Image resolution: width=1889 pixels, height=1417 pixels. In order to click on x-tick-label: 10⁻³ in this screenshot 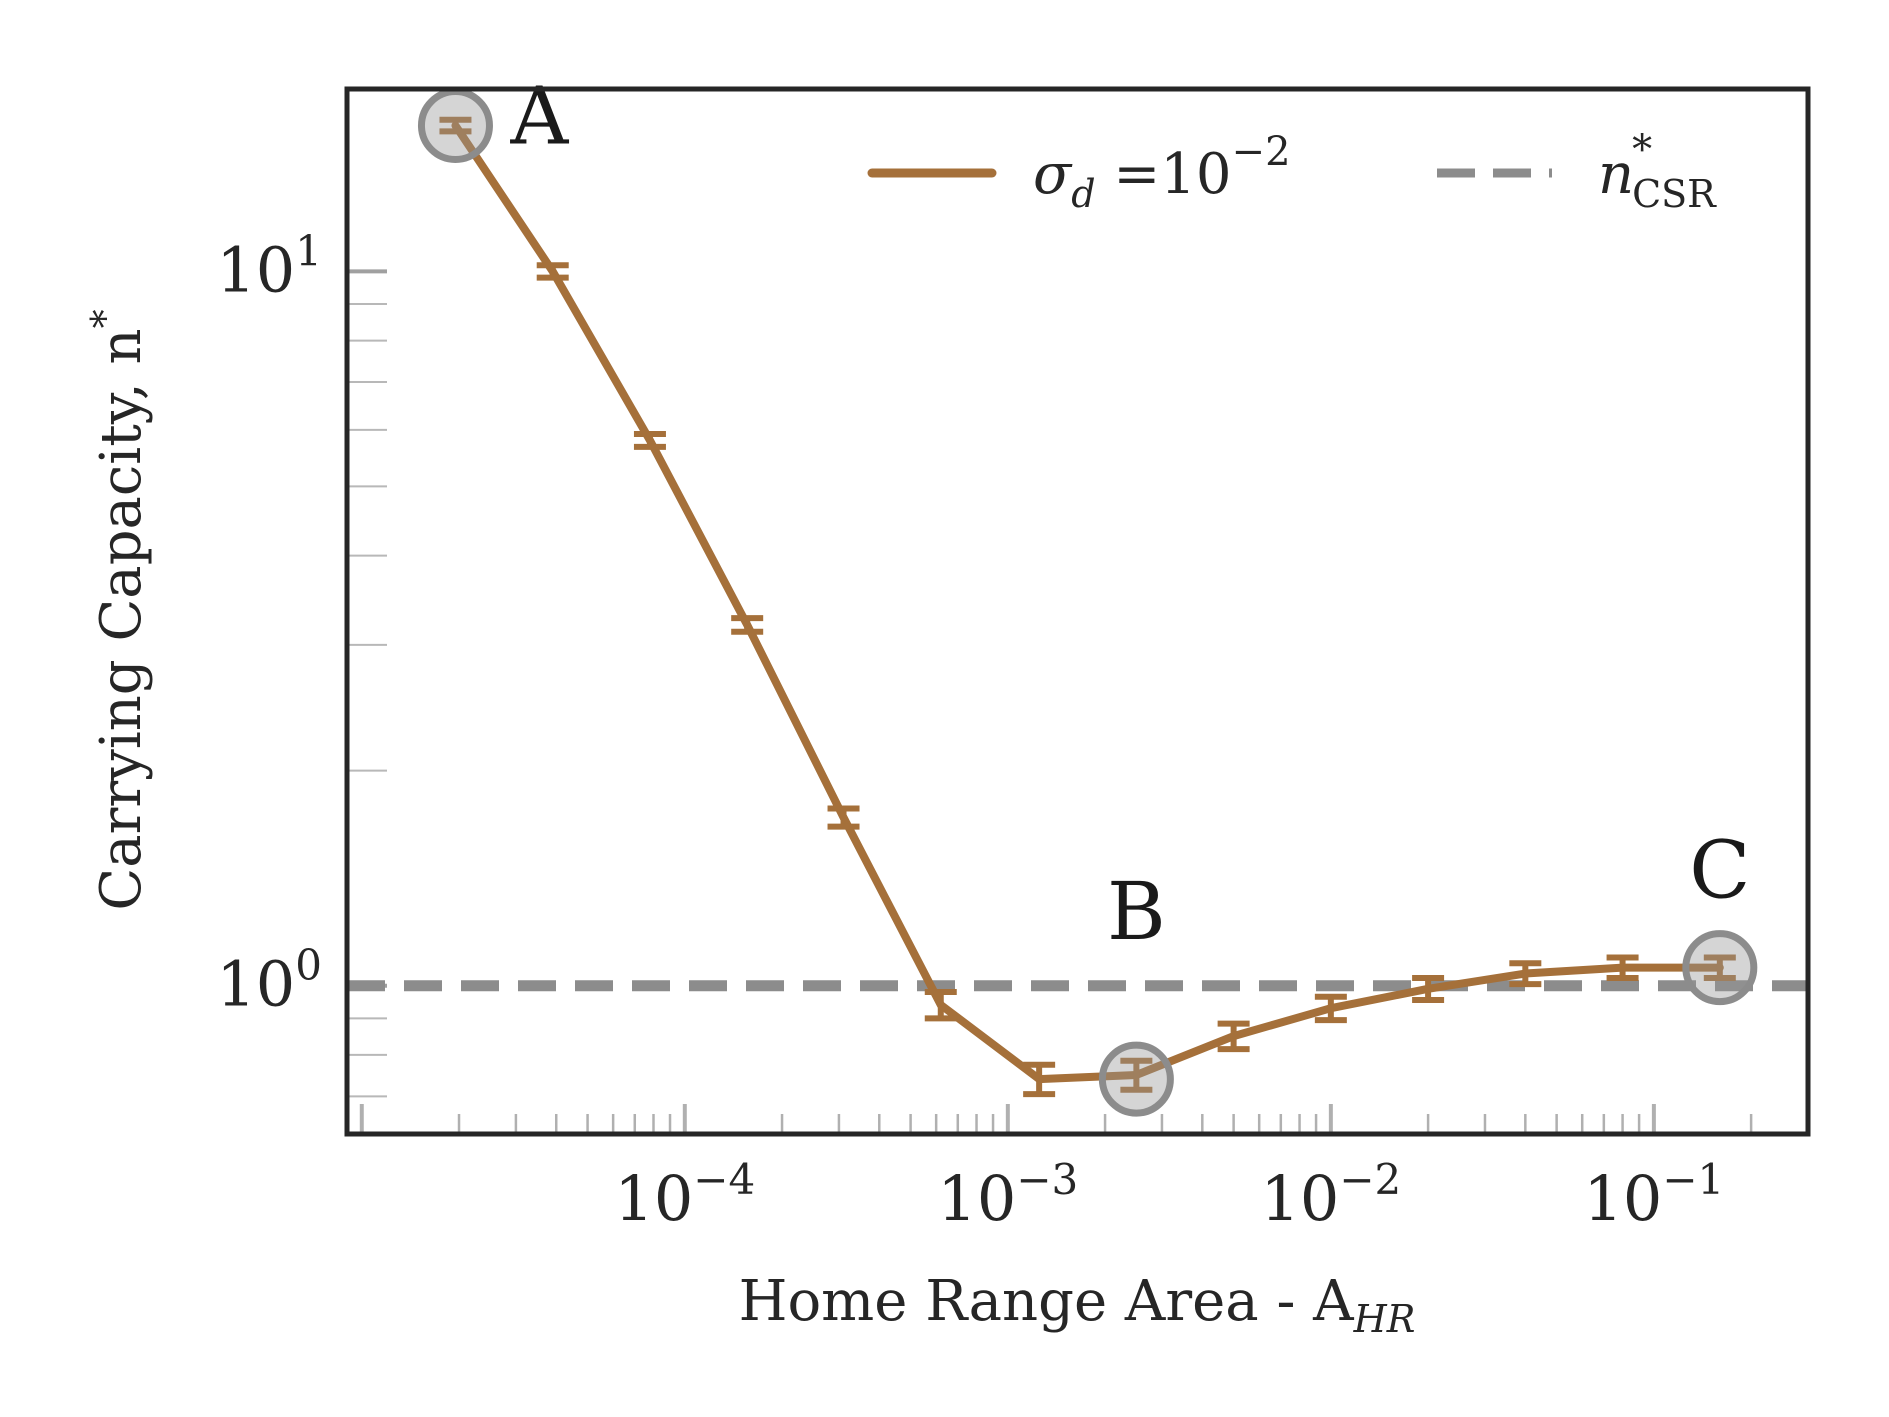, I will do `click(1007, 1195)`.